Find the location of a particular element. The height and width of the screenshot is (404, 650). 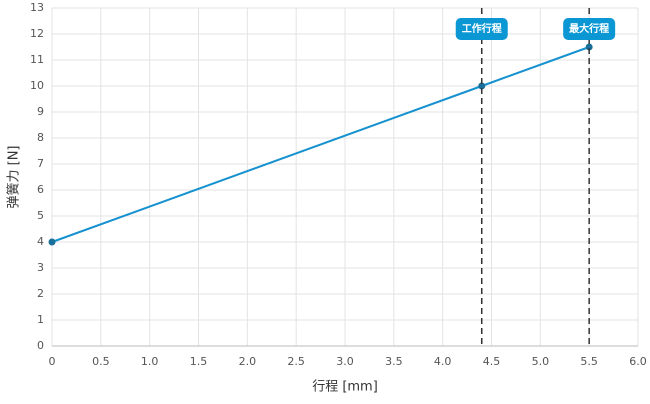

x-tick-label: 2.5 is located at coordinates (296, 361).